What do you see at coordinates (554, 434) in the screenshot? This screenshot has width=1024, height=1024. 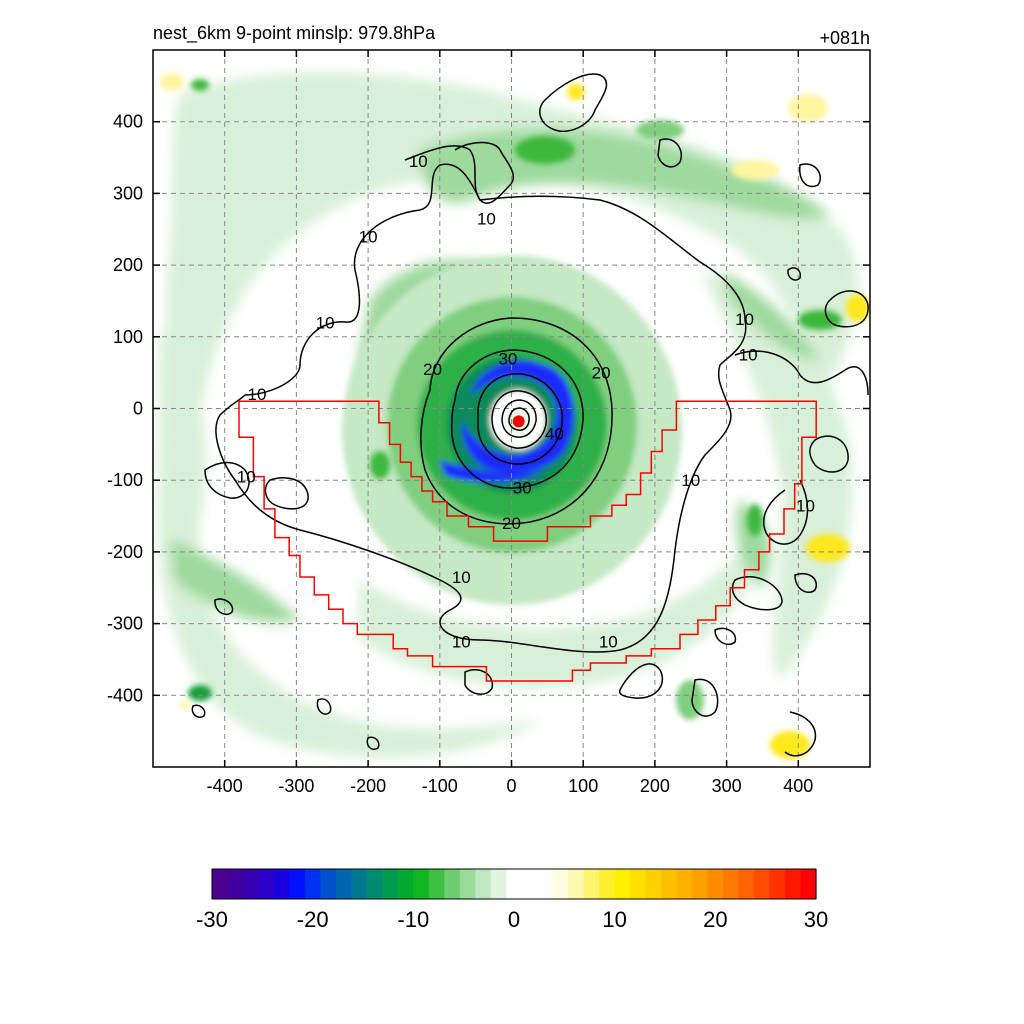 I see `contour-label: 40` at bounding box center [554, 434].